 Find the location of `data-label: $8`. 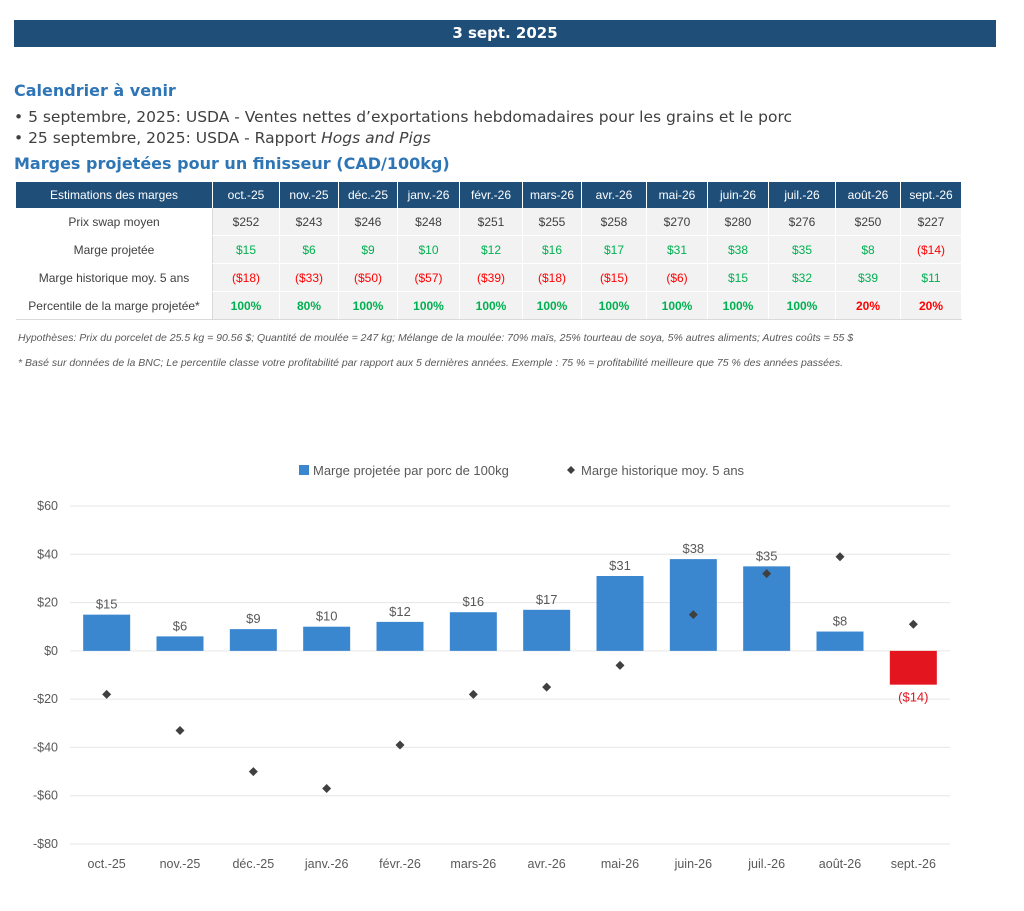

data-label: $8 is located at coordinates (840, 621).